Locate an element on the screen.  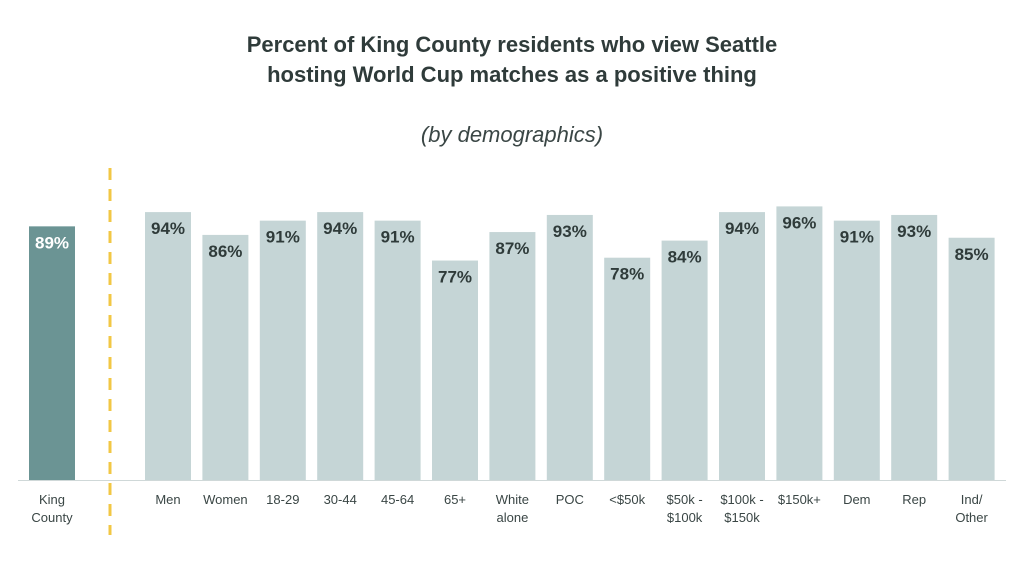
value-label-15: 85% is located at coordinates (972, 254).